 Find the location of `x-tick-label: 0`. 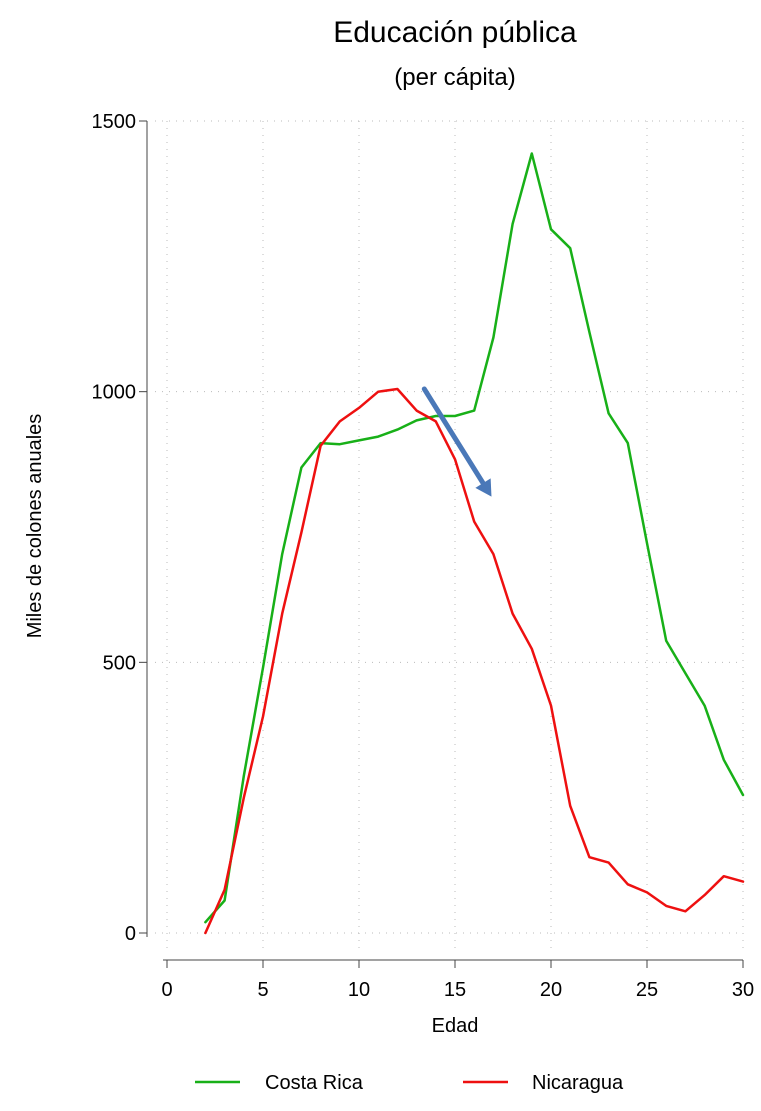

x-tick-label: 0 is located at coordinates (166, 990).